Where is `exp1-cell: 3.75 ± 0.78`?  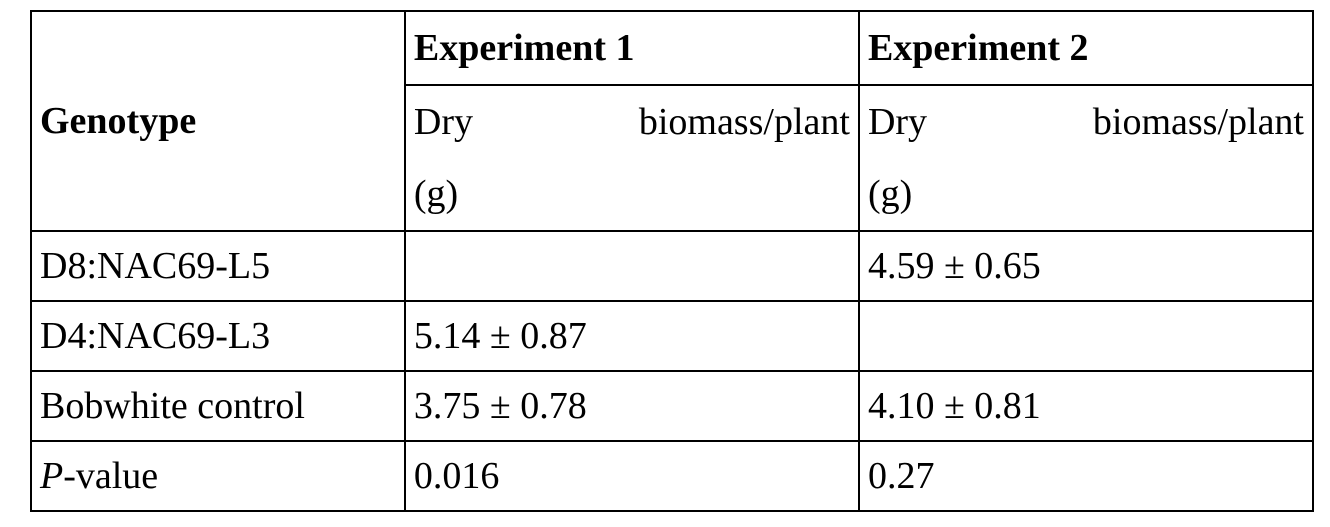
exp1-cell: 3.75 ± 0.78 is located at coordinates (632, 406).